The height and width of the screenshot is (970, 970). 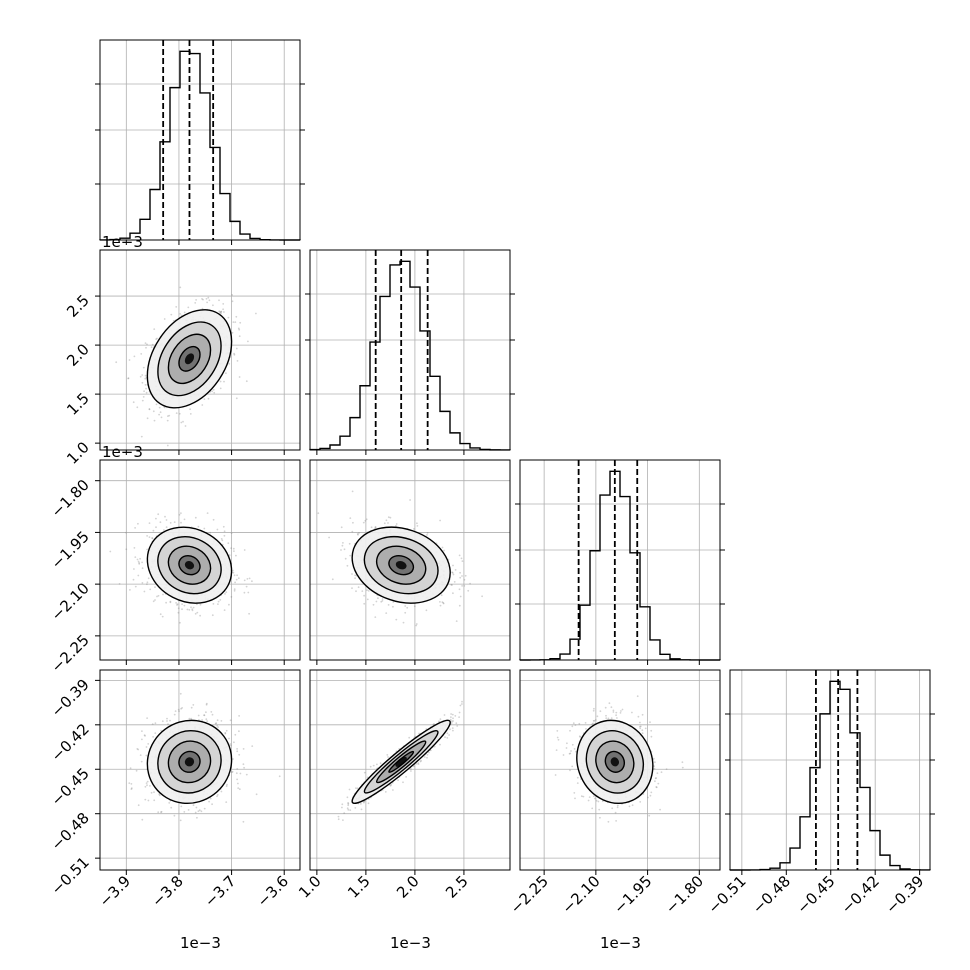 What do you see at coordinates (78, 404) in the screenshot?
I see `y-tick-label: 1.5` at bounding box center [78, 404].